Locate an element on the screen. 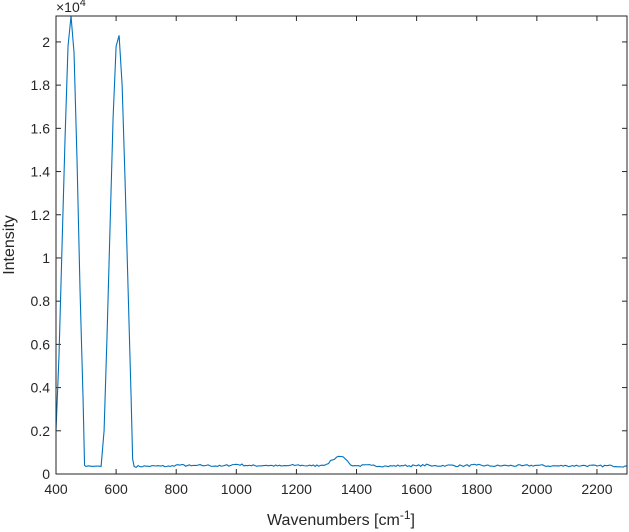  x-tick-label: 1600 is located at coordinates (416, 489).